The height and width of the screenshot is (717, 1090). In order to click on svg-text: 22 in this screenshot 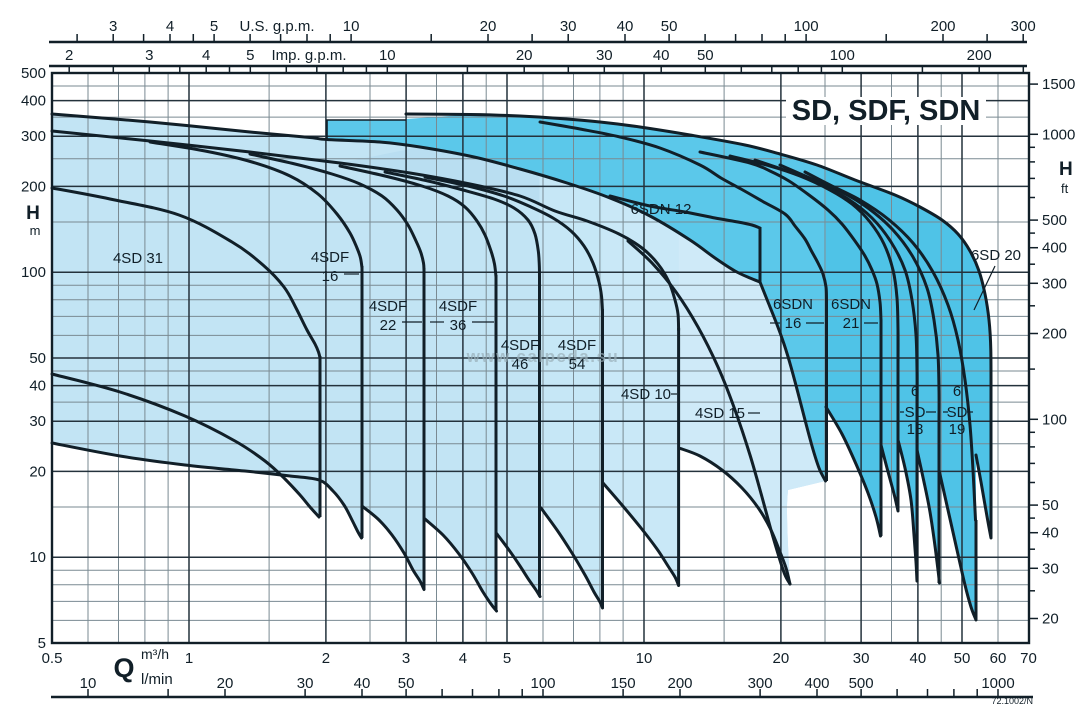, I will do `click(388, 325)`.